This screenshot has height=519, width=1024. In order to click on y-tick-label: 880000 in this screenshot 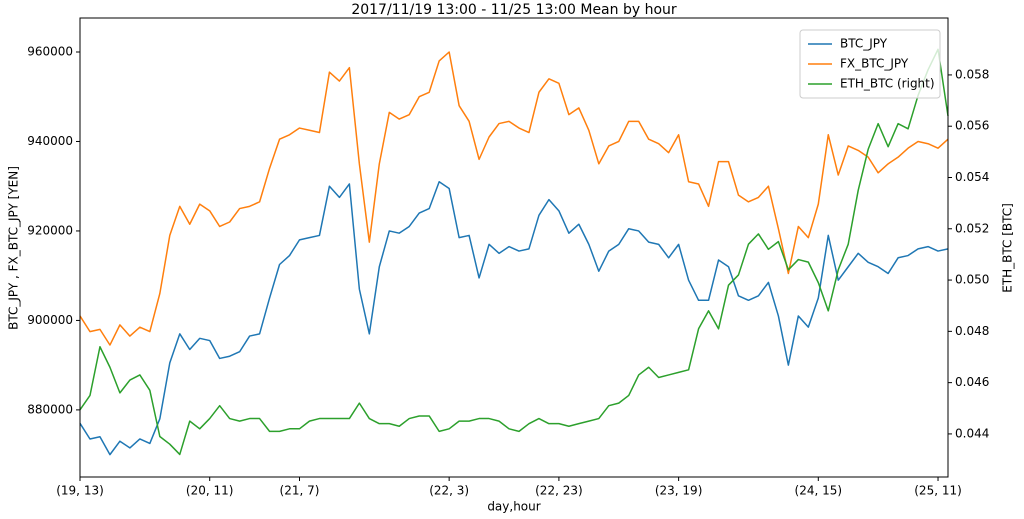, I will do `click(50, 409)`.